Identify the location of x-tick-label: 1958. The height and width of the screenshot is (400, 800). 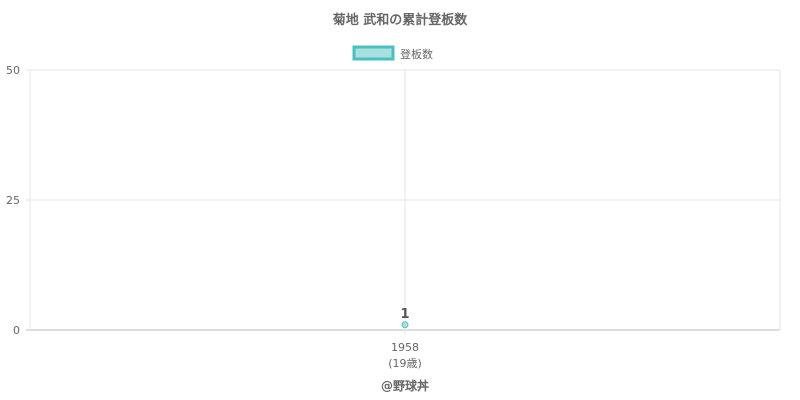
(405, 347).